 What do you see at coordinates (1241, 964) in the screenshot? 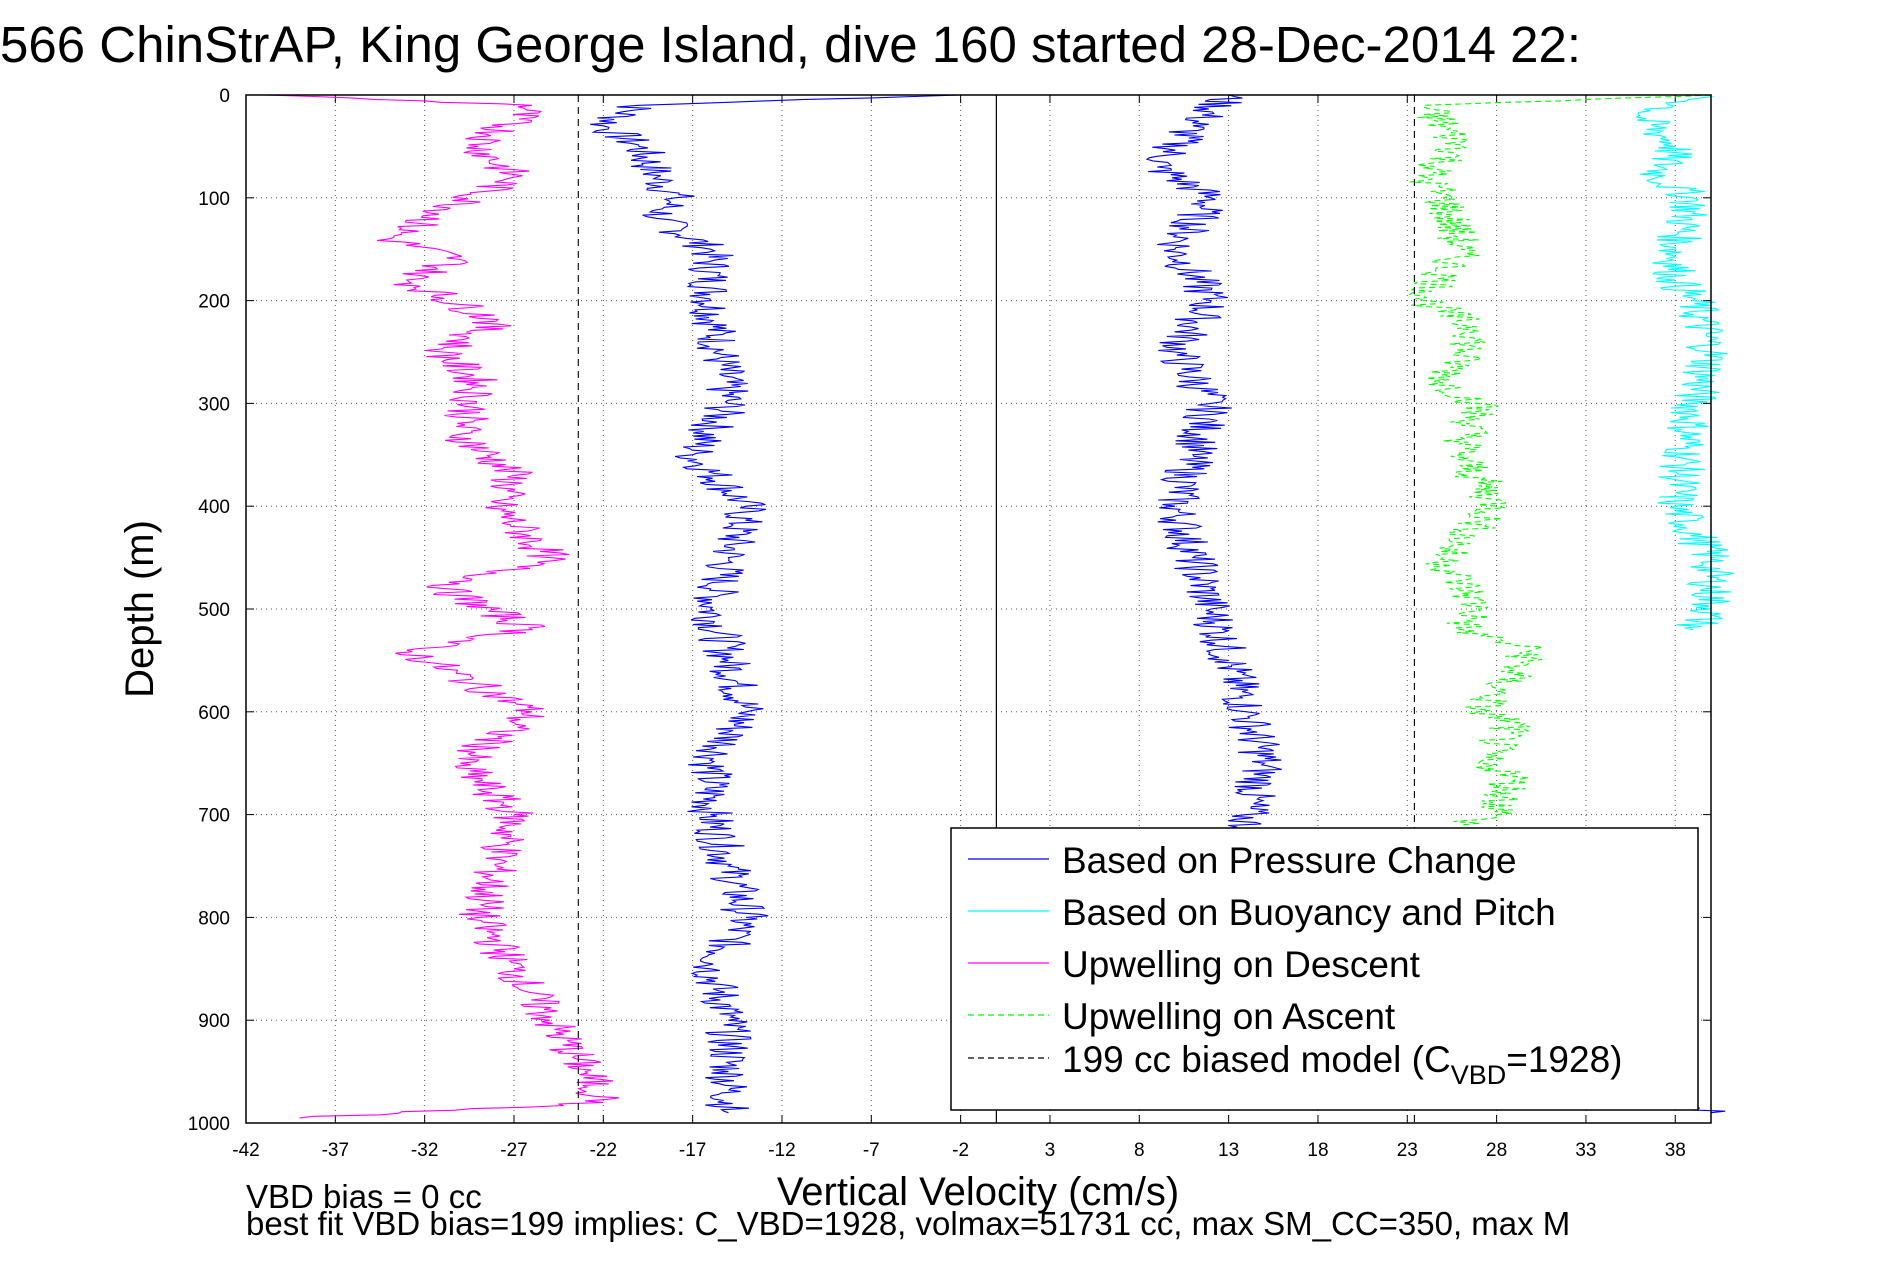
I see `legend-label: Upwelling on Descent` at bounding box center [1241, 964].